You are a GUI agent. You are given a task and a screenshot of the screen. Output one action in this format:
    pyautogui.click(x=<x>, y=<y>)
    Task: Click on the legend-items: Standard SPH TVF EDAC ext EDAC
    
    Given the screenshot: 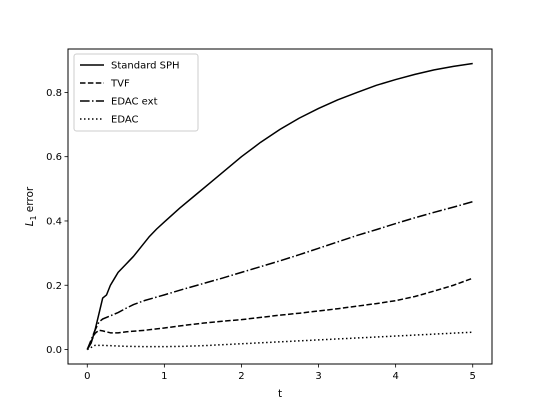 What is the action you would take?
    pyautogui.click(x=130, y=93)
    